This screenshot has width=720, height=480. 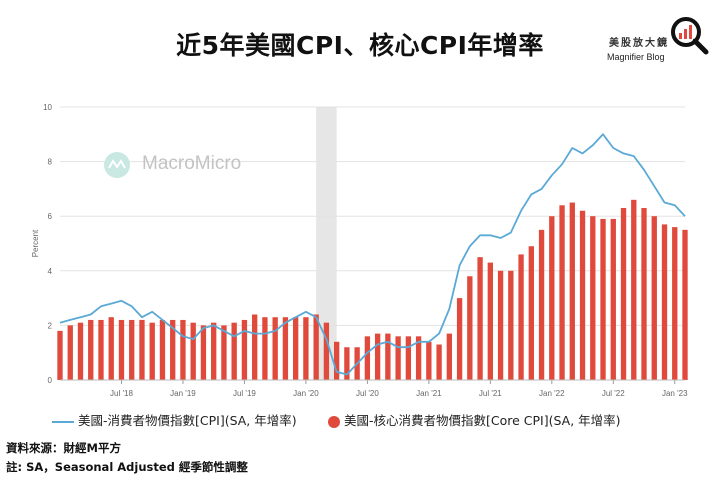 I want to click on legend-item-cpi: 美國-消費者物價指數[CPI](SA, 年增率), so click(x=174, y=419).